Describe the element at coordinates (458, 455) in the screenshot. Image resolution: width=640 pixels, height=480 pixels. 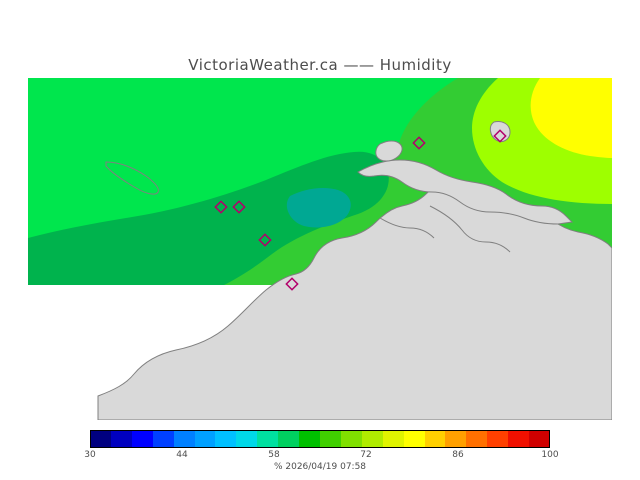
I see `colorbar-tick-label: 86` at that location.